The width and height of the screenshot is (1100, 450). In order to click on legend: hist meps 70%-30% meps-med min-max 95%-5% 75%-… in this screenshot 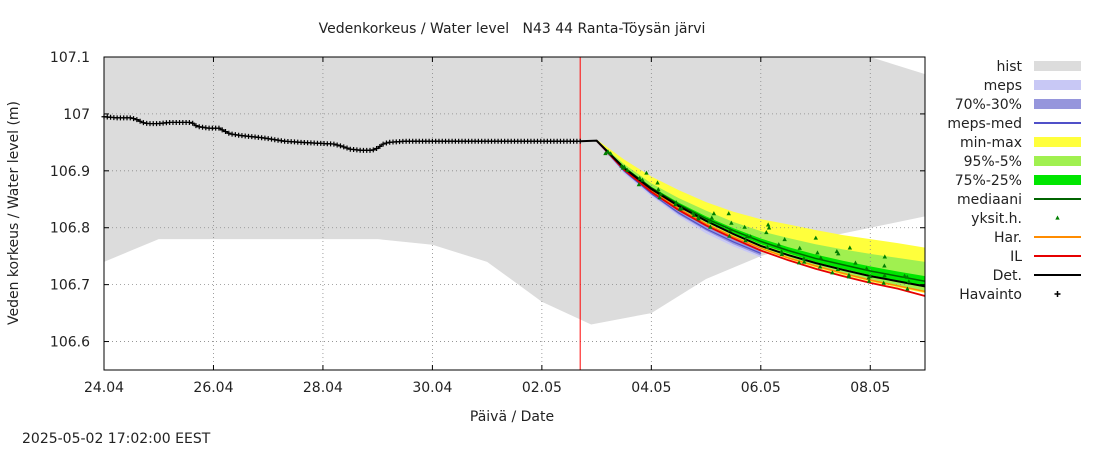, I will do `click(1014, 181)`.